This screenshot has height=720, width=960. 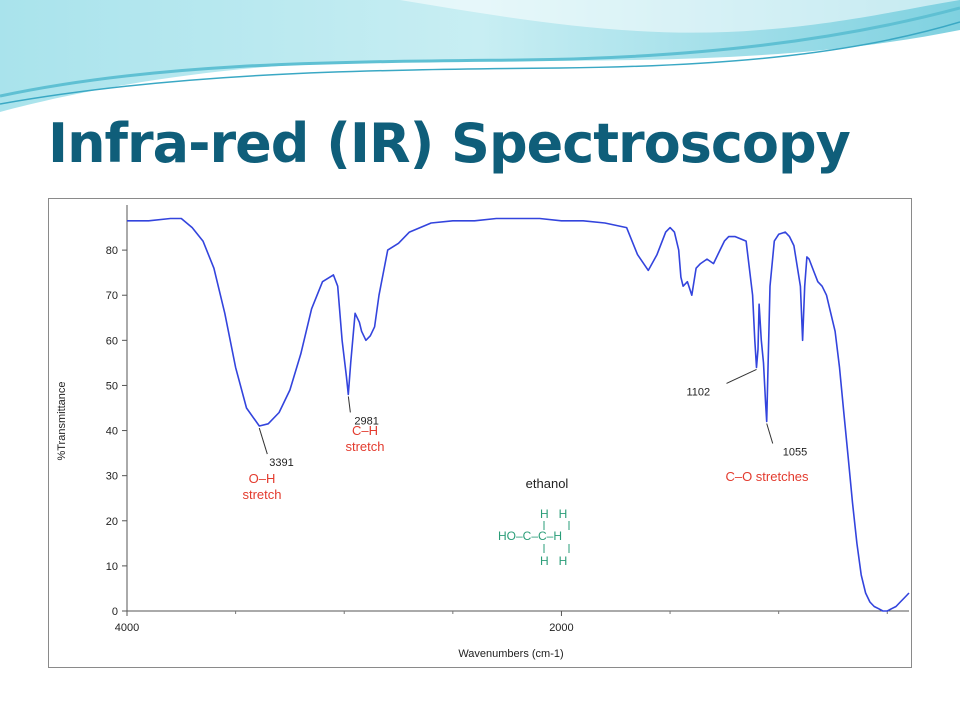 What do you see at coordinates (767, 476) in the screenshot?
I see `co-stretches-label: C–O stretches` at bounding box center [767, 476].